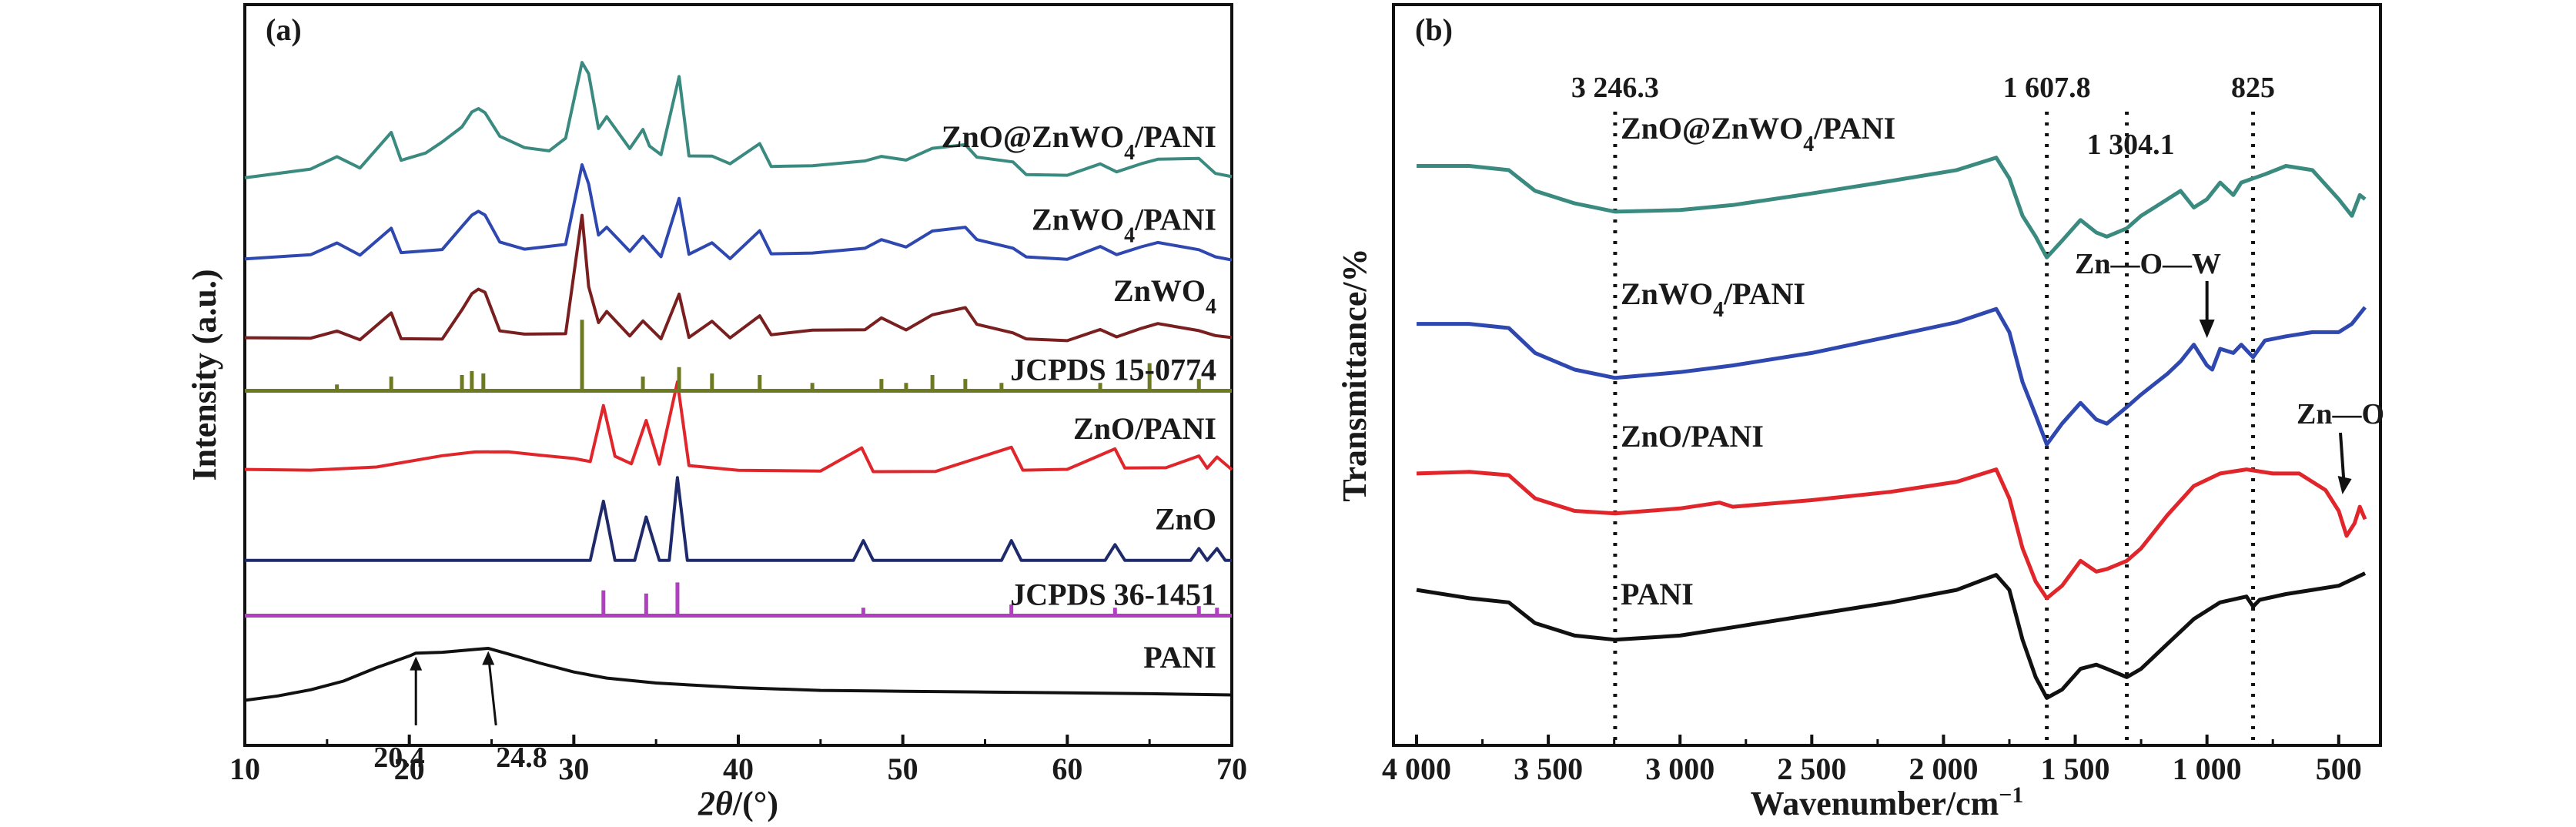 This screenshot has height=827, width=2576. Describe the element at coordinates (1113, 369) in the screenshot. I see `reference-label: JCPDS 15-0774` at that location.